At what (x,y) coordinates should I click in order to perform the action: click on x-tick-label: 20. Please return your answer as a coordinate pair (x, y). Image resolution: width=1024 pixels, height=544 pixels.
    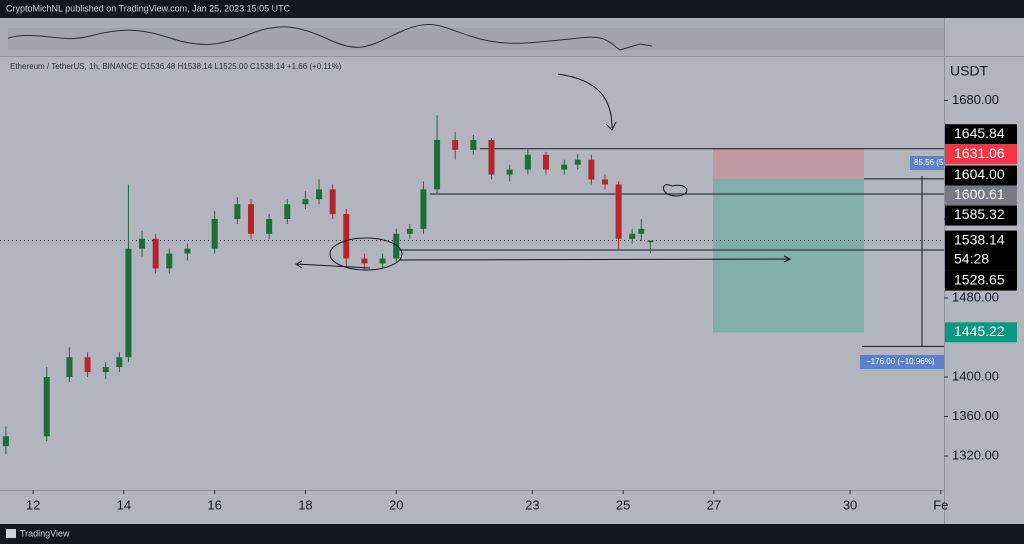
    Looking at the image, I should click on (396, 504).